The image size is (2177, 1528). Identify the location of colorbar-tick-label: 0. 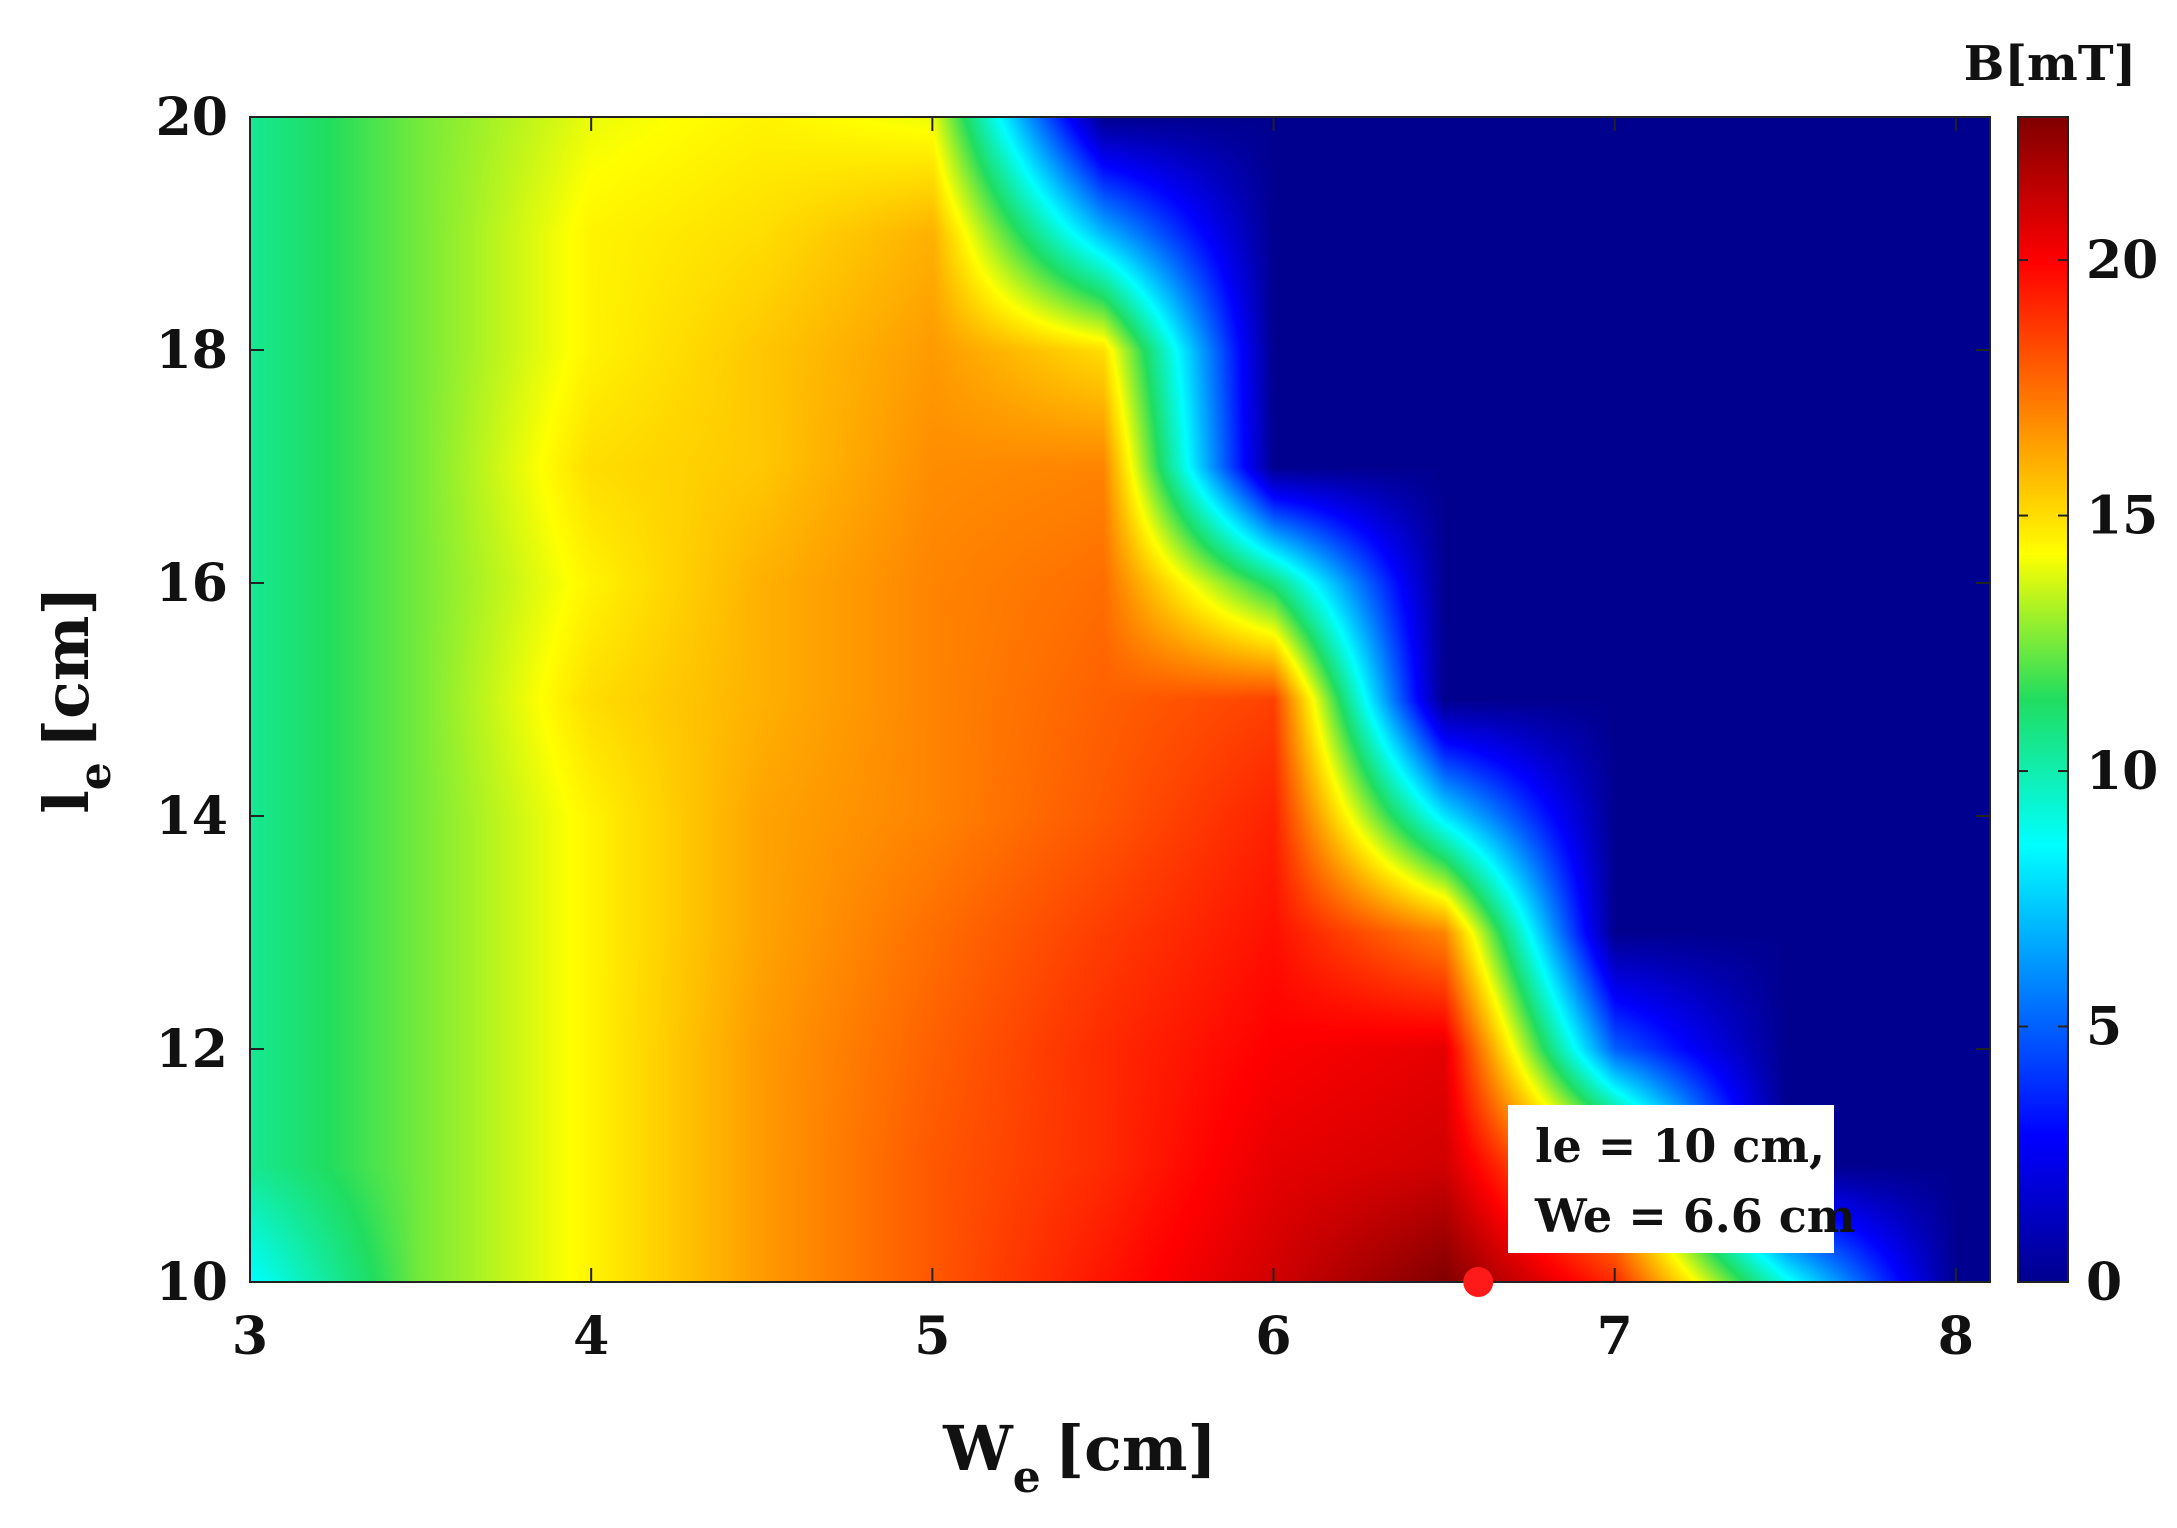
(2104, 1282).